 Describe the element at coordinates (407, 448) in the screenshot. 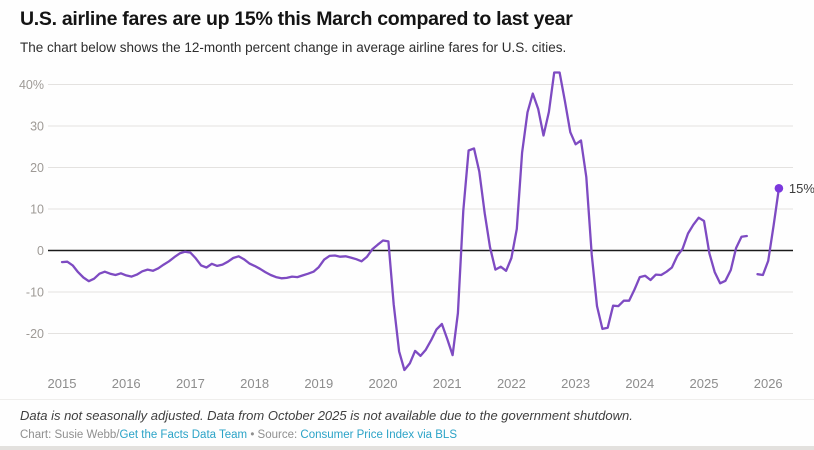

I see `bottom-border-band` at that location.